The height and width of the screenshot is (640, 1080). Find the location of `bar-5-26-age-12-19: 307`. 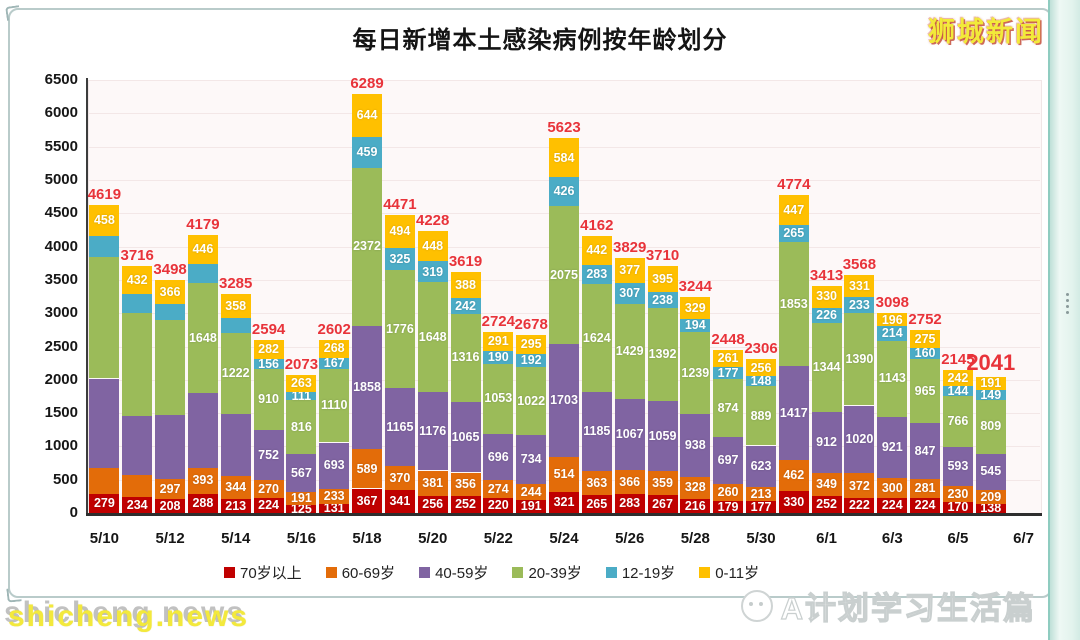

bar-5-26-age-12-19: 307 is located at coordinates (629, 293).